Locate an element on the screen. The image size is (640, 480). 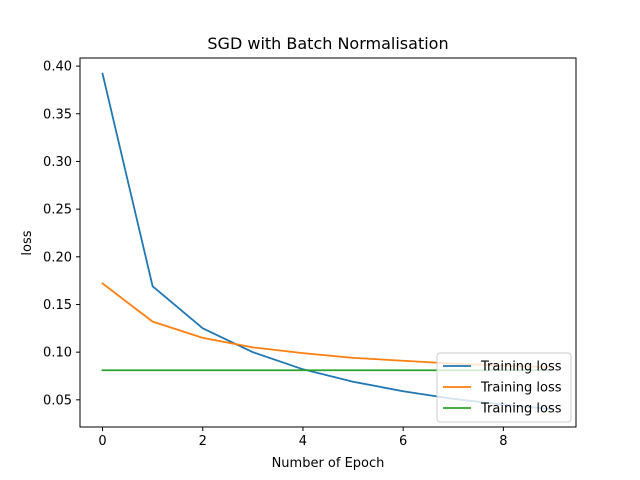
y-tick-label: 0.30 is located at coordinates (57, 162).